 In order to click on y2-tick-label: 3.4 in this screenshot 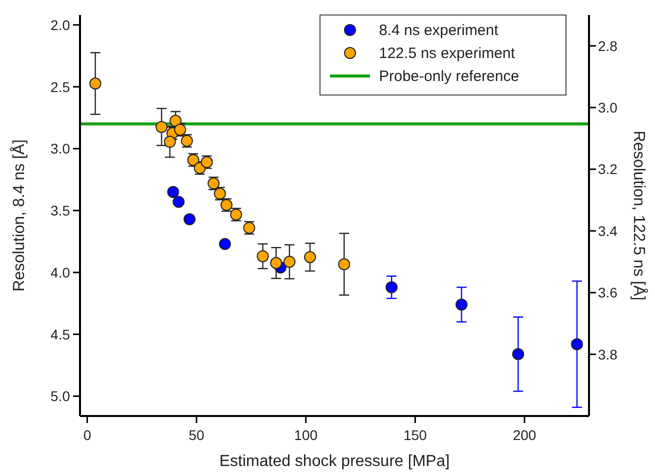, I will do `click(608, 230)`.